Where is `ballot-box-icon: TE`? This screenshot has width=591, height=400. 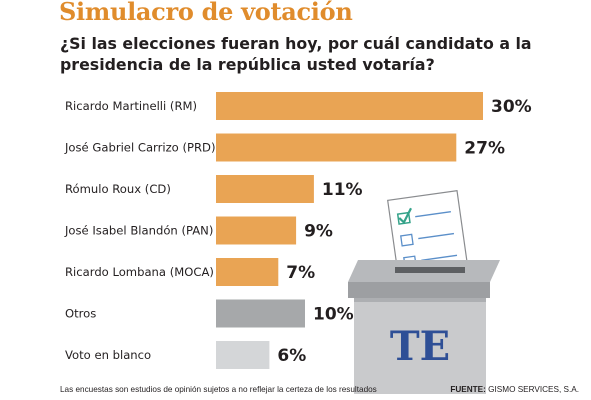 ballot-box-icon: TE is located at coordinates (424, 292).